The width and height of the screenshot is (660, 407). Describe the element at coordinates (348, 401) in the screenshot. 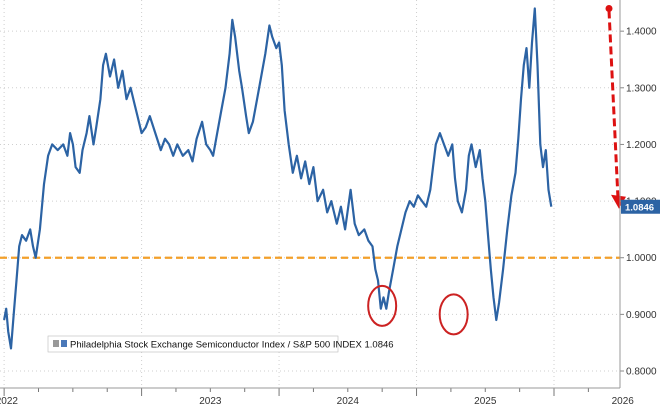

I see `x-tick-label: 2024` at that location.